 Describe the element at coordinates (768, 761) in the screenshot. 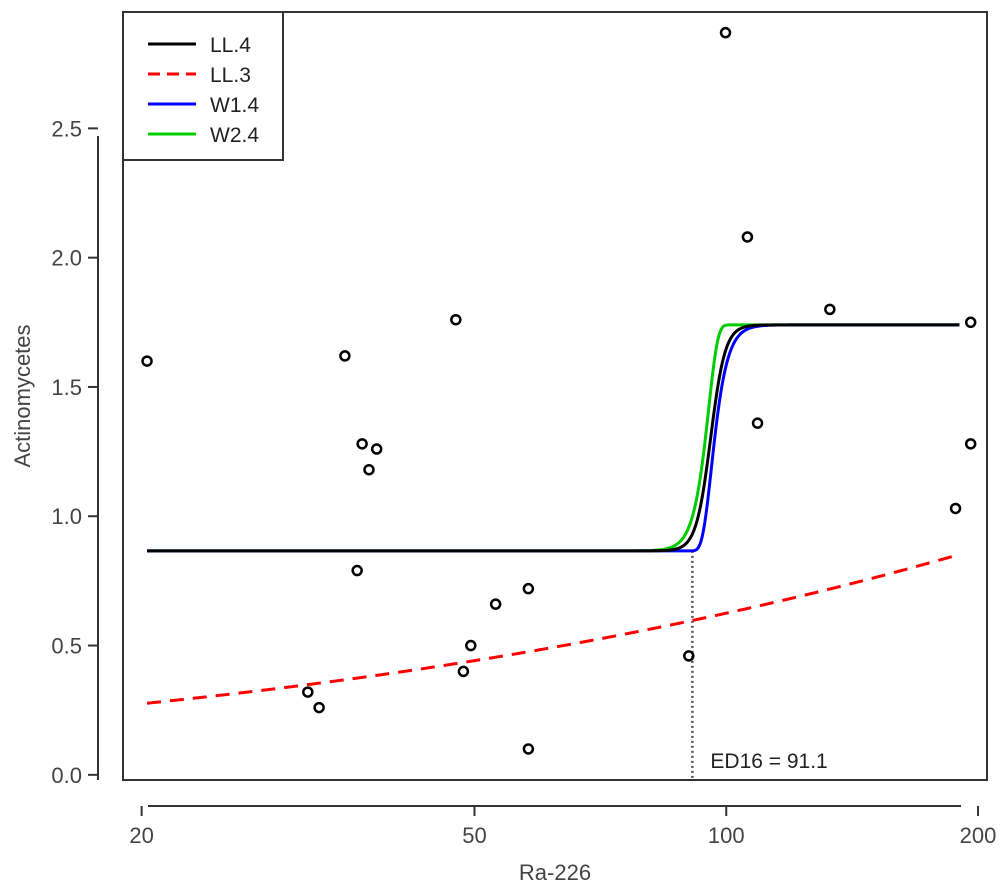

I see `ed-label: ED16 = 91.1` at that location.